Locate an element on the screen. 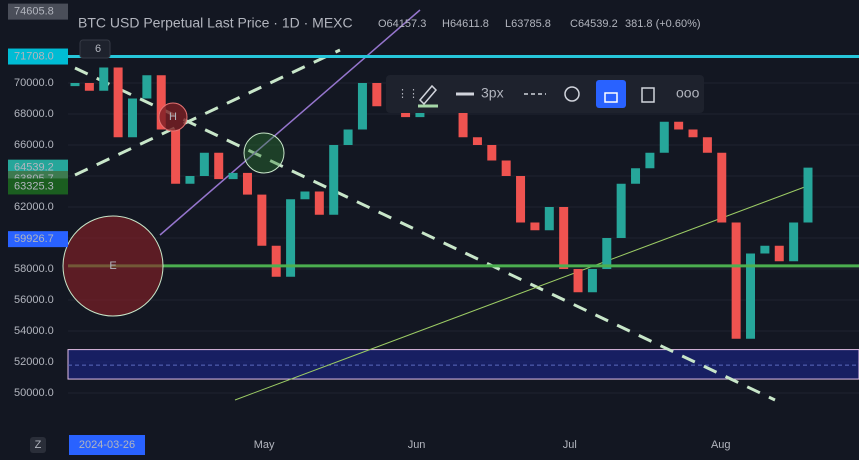 This screenshot has width=859, height=460. price-label: 59926.7 is located at coordinates (34, 239).